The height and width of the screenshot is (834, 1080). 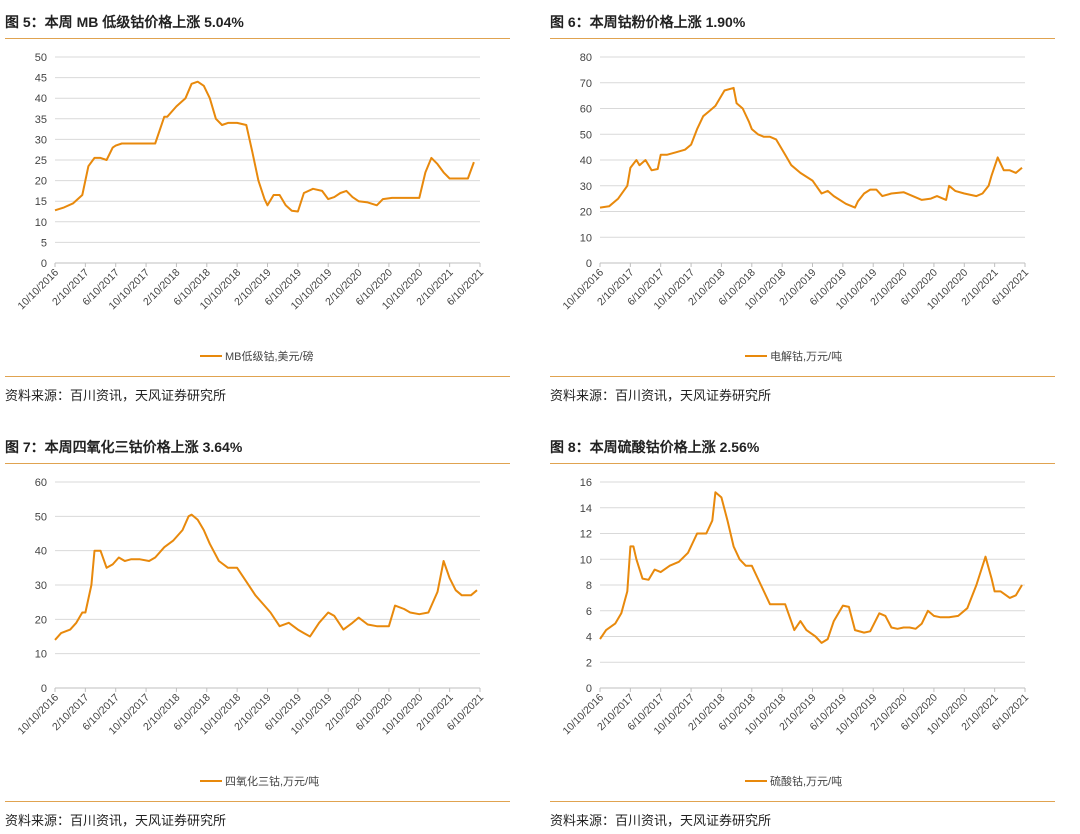 I want to click on y-tick-label: 8, so click(x=589, y=586).